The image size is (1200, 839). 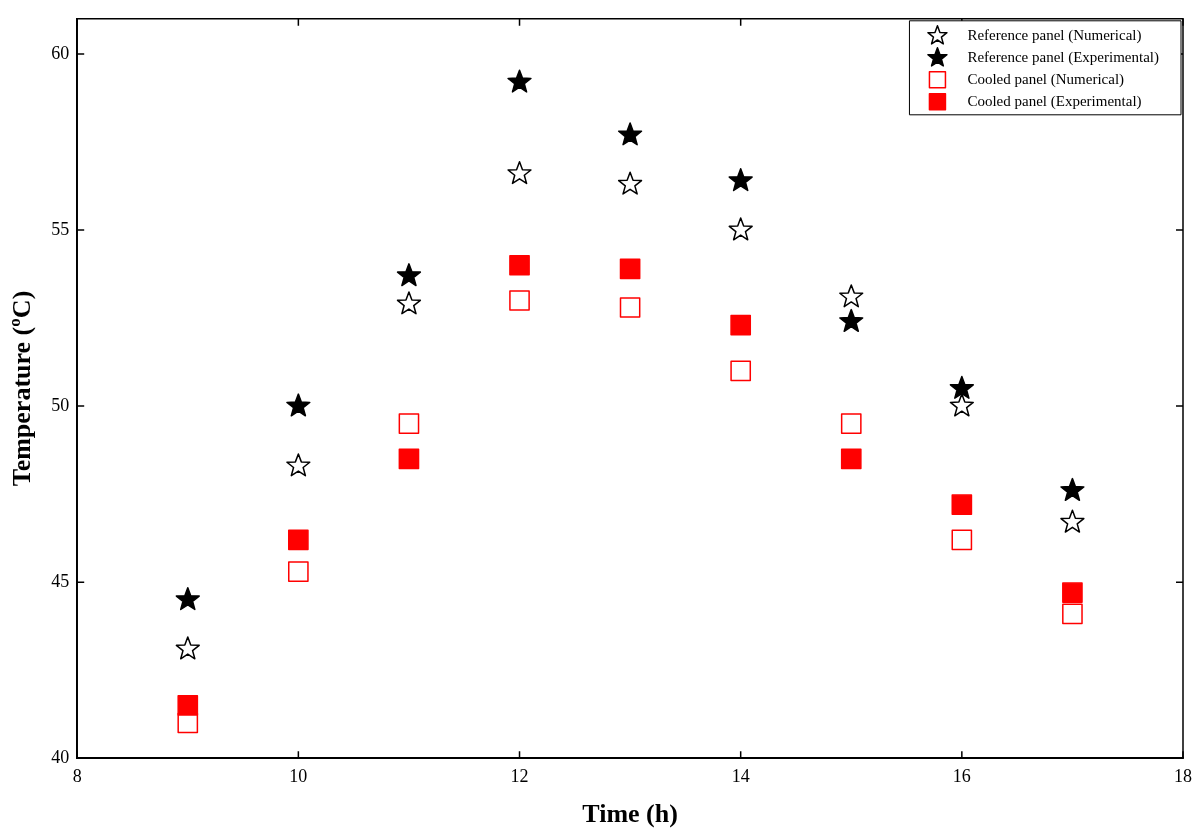 I want to click on x-tick-label: 10, so click(x=298, y=775).